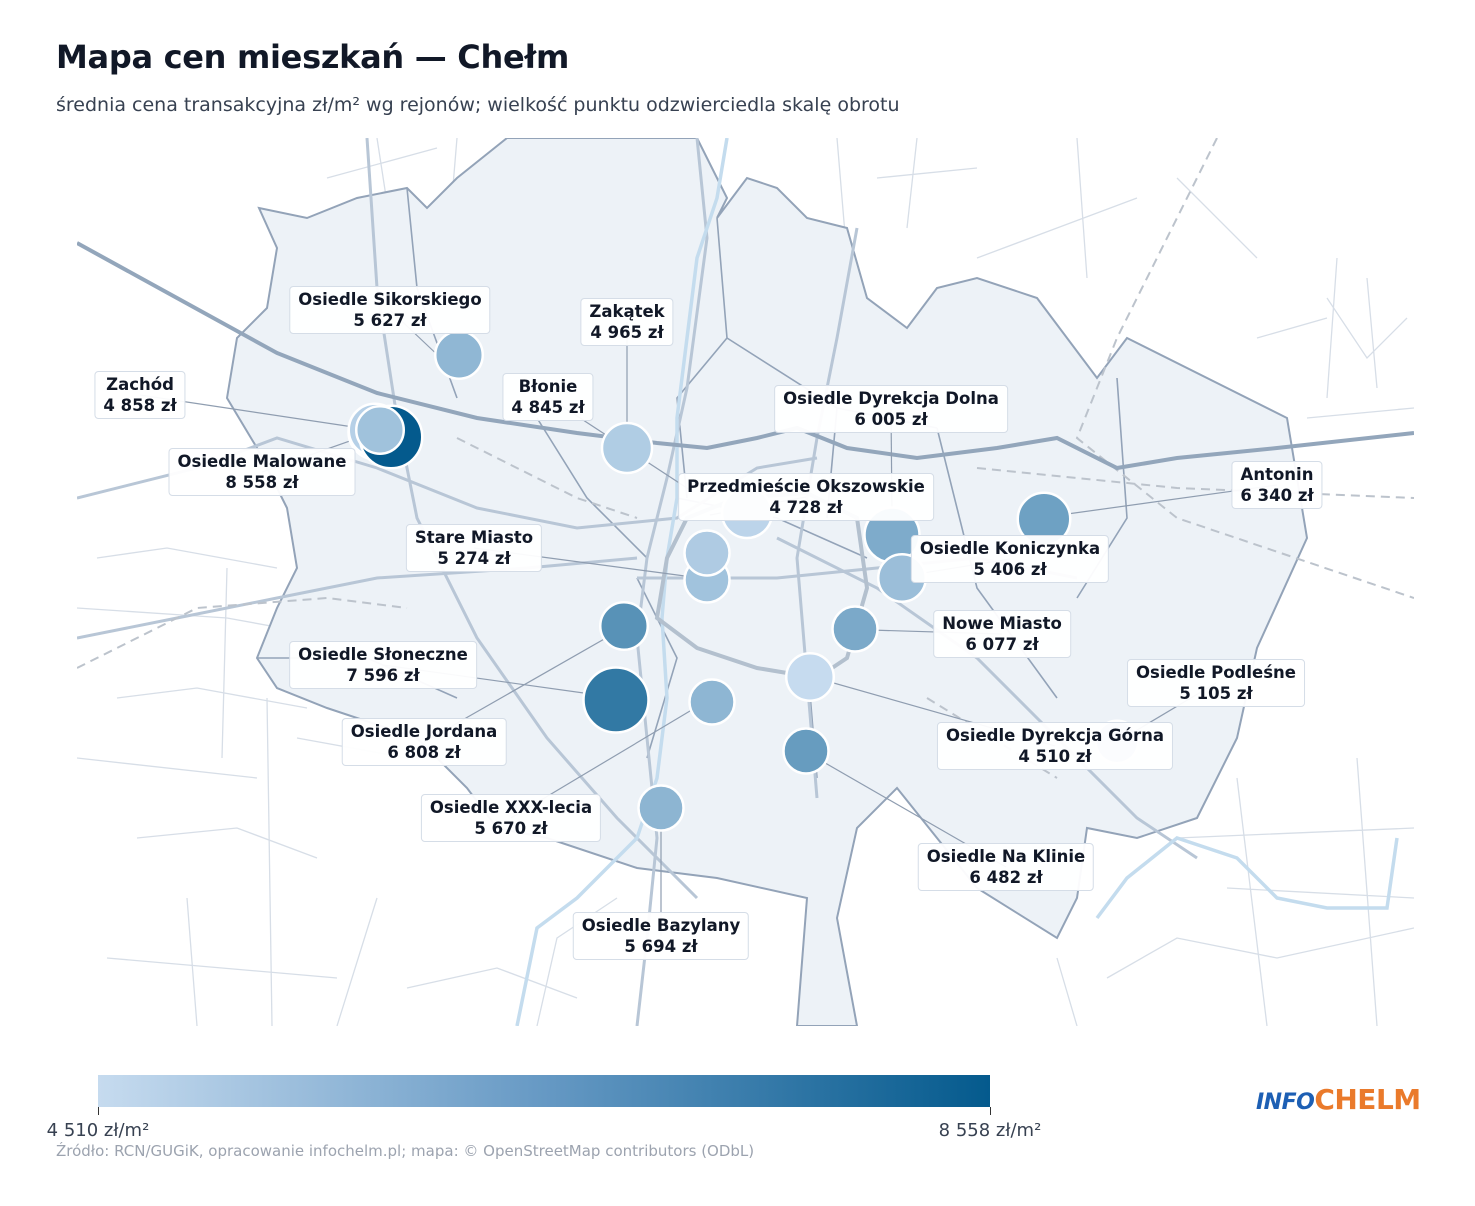  What do you see at coordinates (424, 731) in the screenshot?
I see `district-name: Osiedle Jordana` at bounding box center [424, 731].